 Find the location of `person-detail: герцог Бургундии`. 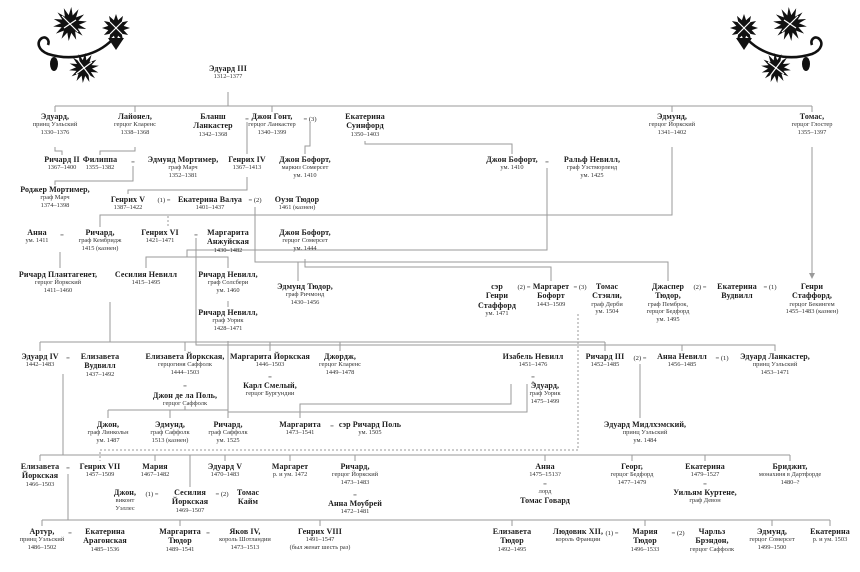

person-detail: герцог Бургундии is located at coordinates (270, 394).